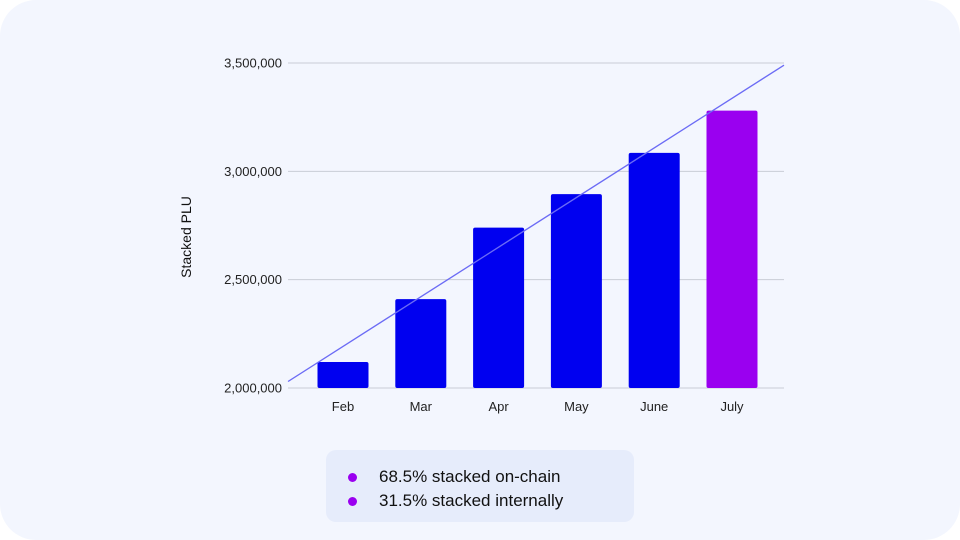  Describe the element at coordinates (499, 307) in the screenshot. I see `bar-apr` at that location.